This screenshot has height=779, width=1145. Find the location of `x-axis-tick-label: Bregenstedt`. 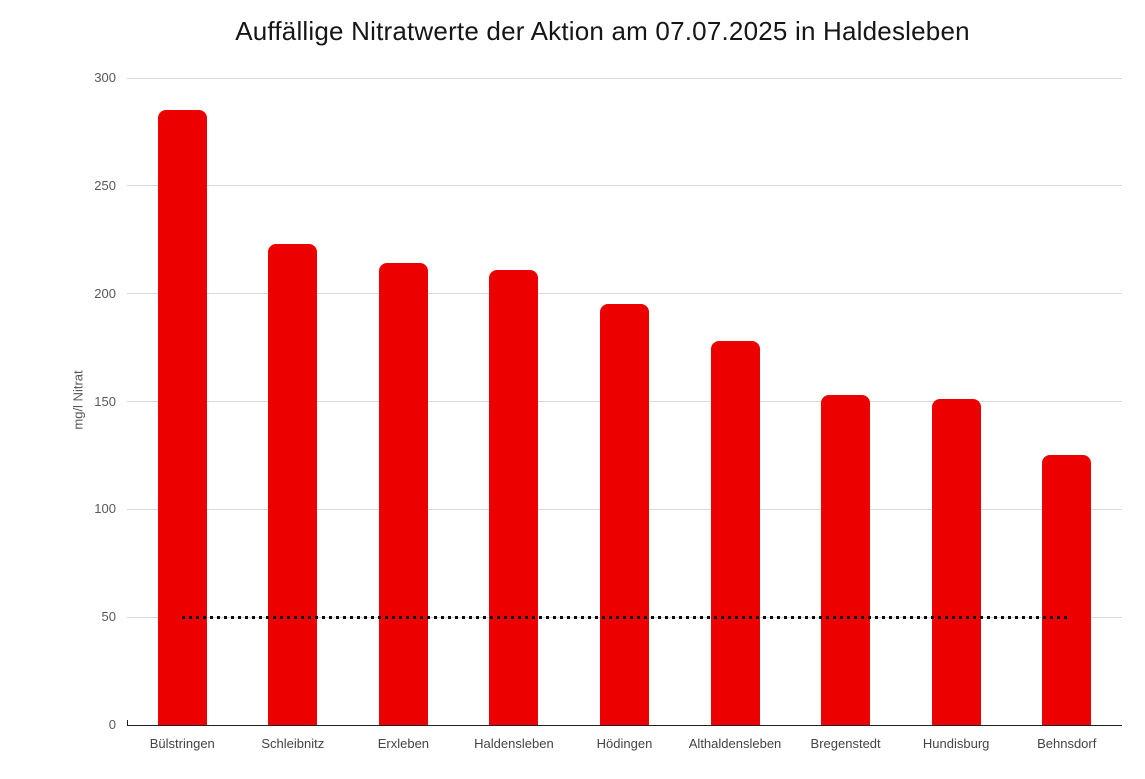

x-axis-tick-label: Bregenstedt is located at coordinates (845, 743).